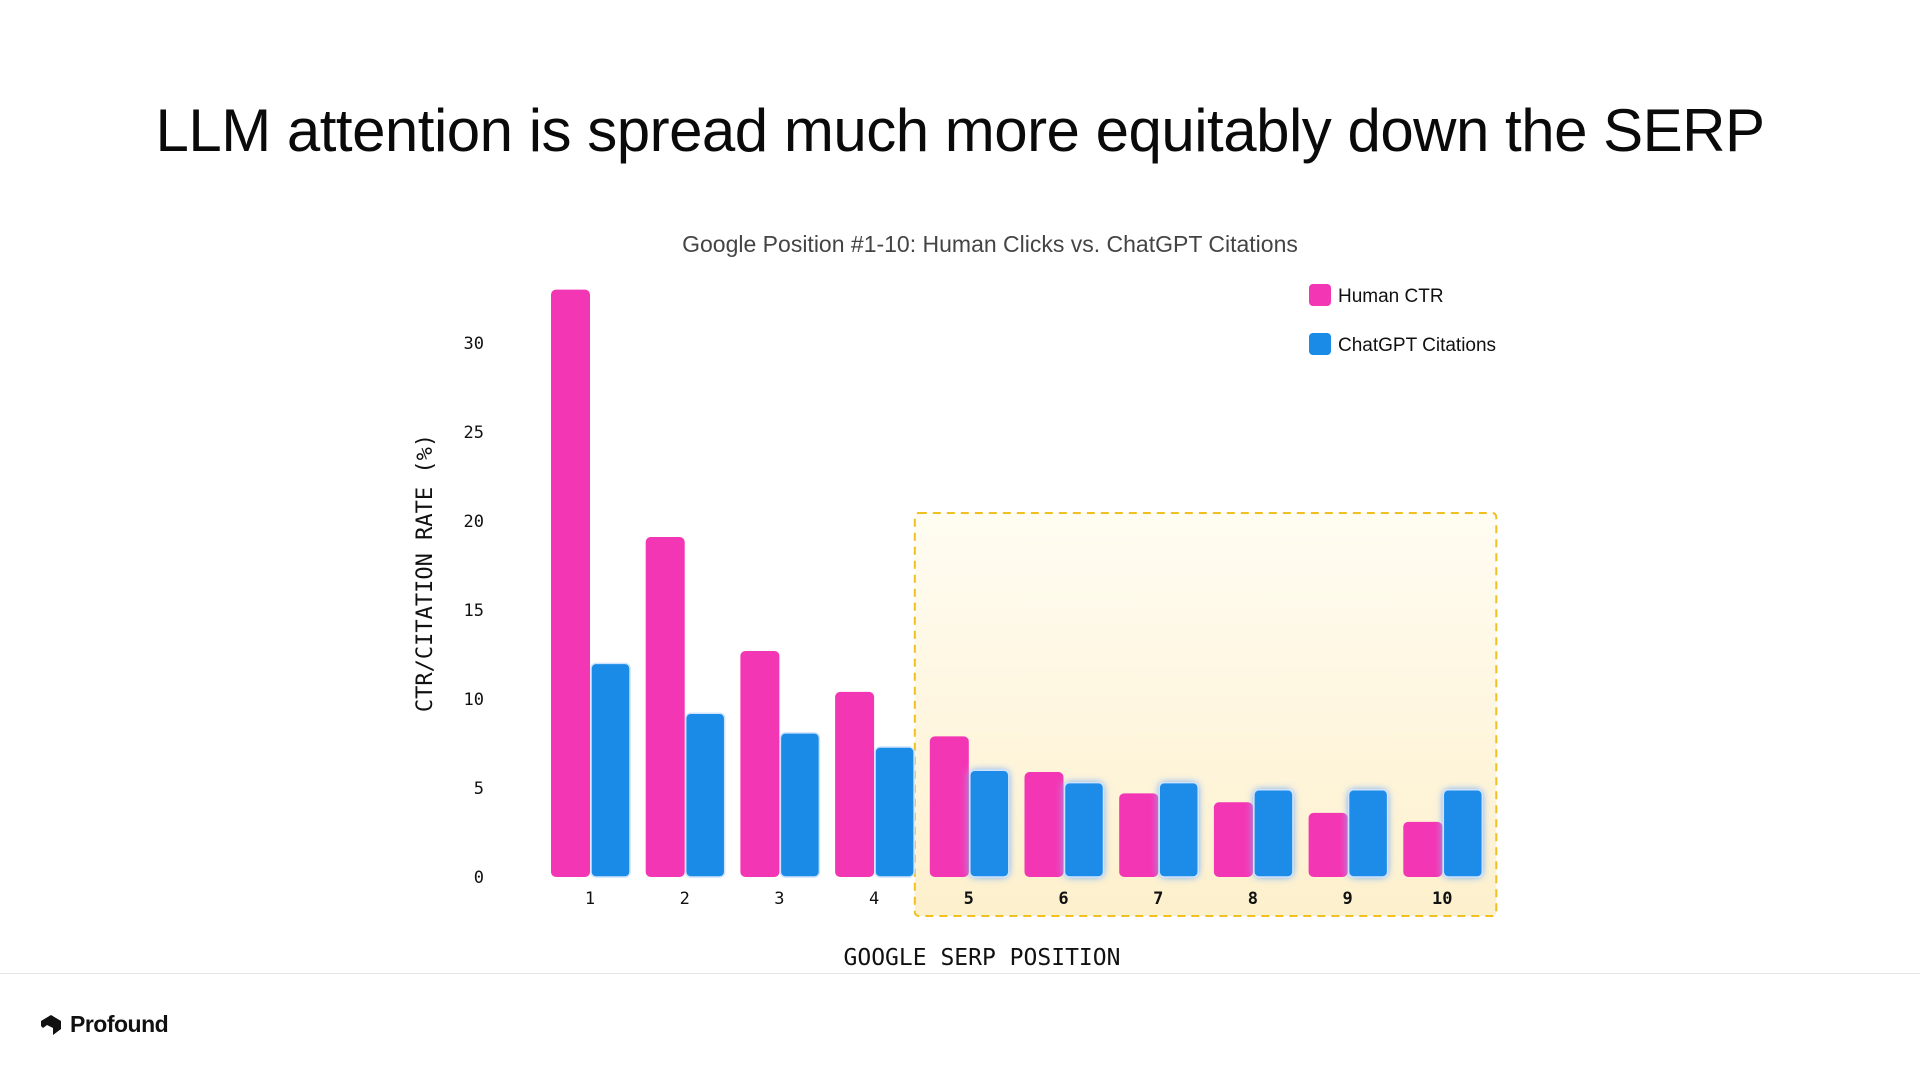  What do you see at coordinates (1347, 899) in the screenshot?
I see `x-tick-label: 9` at bounding box center [1347, 899].